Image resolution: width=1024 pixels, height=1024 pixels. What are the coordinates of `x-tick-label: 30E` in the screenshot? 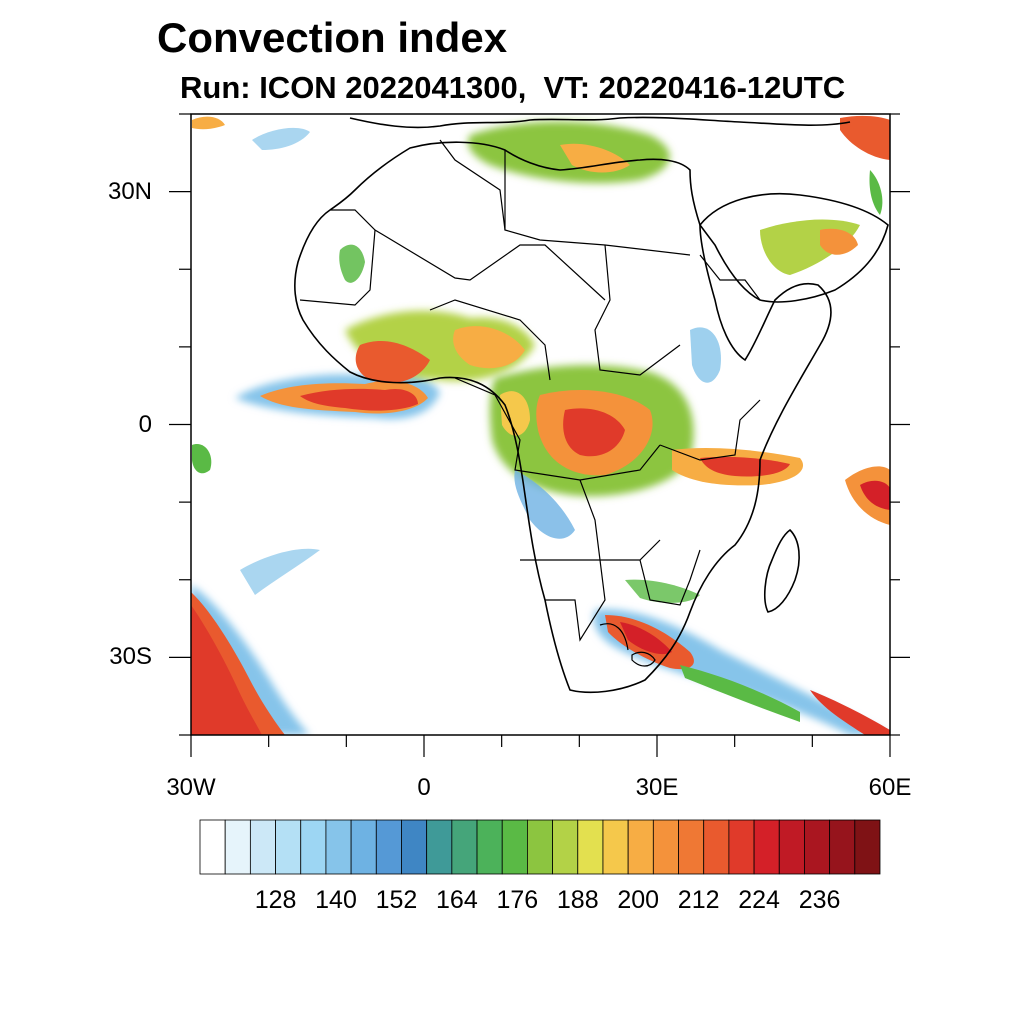 It's located at (657, 787).